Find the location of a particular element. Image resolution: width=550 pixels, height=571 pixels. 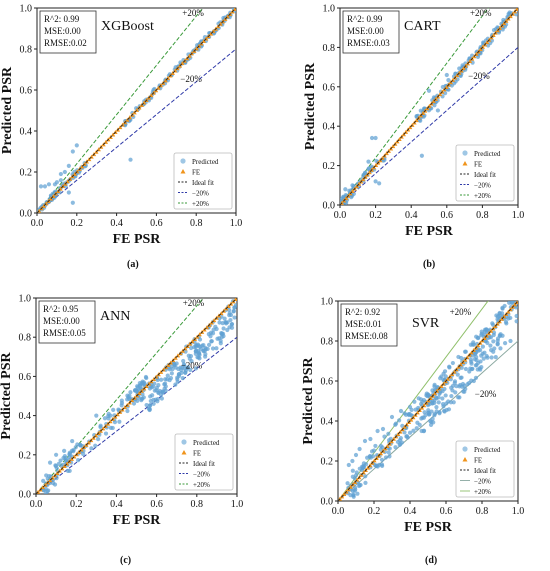

y-tick-label: 0.8 is located at coordinates (26, 50).